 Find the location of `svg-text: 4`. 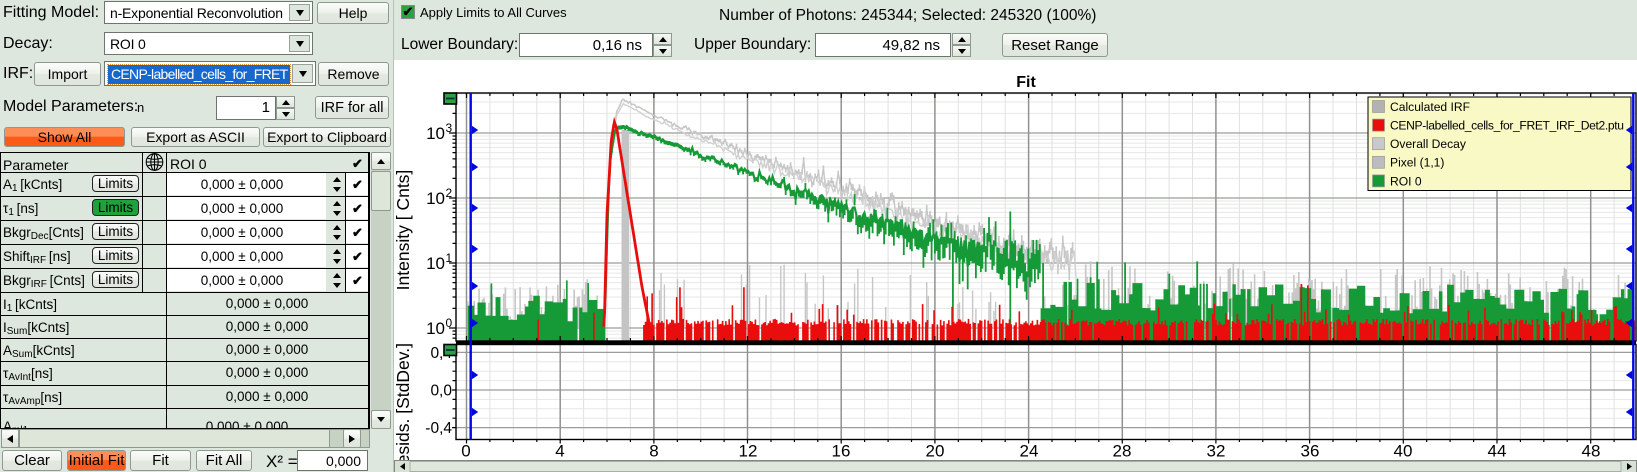

svg-text: 4 is located at coordinates (559, 451).